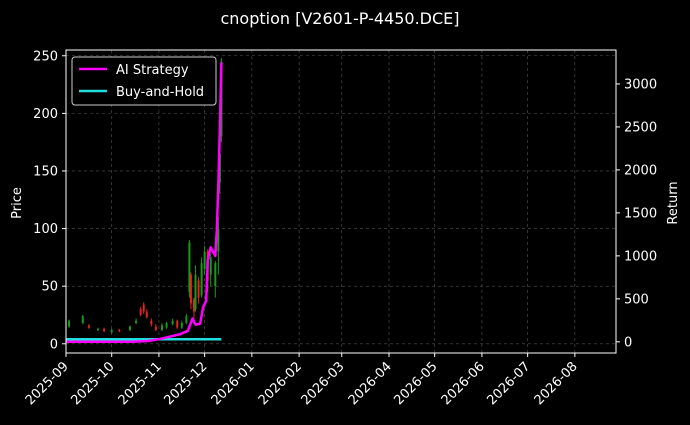 This screenshot has height=425, width=690. I want to click on legend-label-buy-and-hold: Buy-and-Hold, so click(160, 92).